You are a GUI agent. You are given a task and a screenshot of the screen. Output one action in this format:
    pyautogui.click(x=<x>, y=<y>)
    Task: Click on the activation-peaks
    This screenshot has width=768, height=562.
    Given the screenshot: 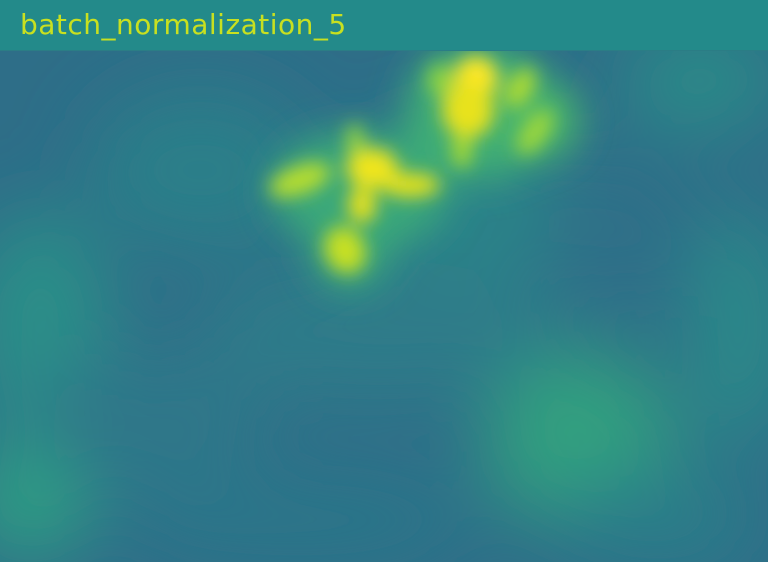 What is the action you would take?
    pyautogui.click(x=411, y=165)
    